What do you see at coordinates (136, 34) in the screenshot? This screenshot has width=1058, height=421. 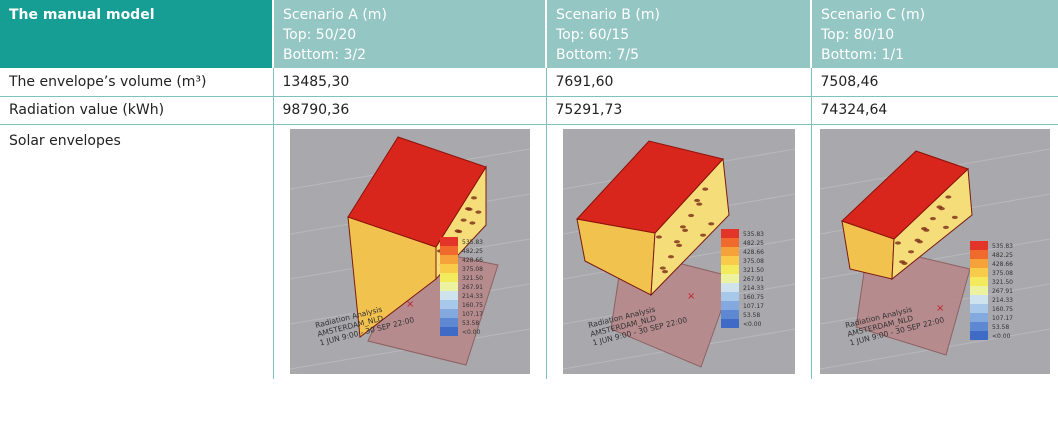 I see `header-manual-model: The manual model` at bounding box center [136, 34].